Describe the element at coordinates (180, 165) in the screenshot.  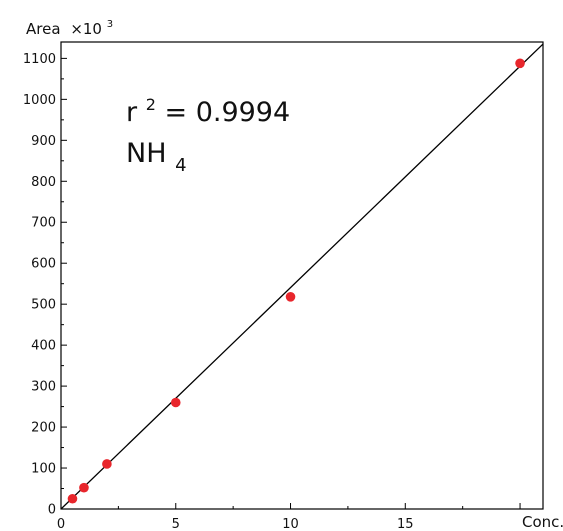
I see `compound-subscript: 4` at that location.